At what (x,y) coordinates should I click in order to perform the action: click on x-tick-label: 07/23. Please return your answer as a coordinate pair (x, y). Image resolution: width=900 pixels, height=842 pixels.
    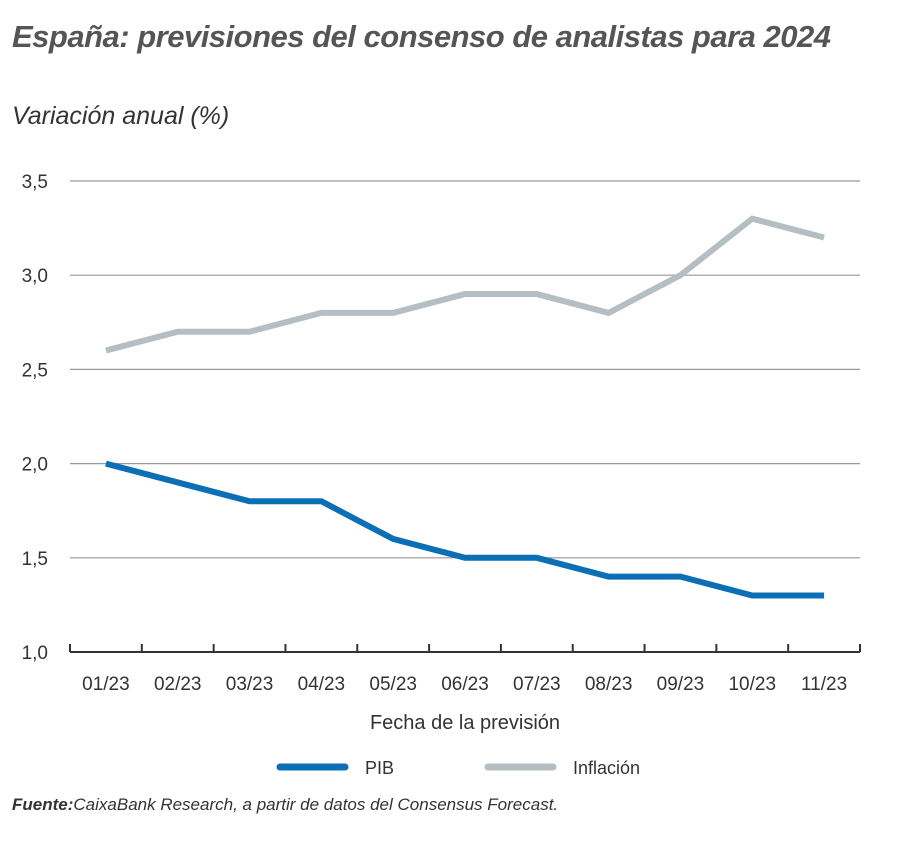
    Looking at the image, I should click on (537, 684).